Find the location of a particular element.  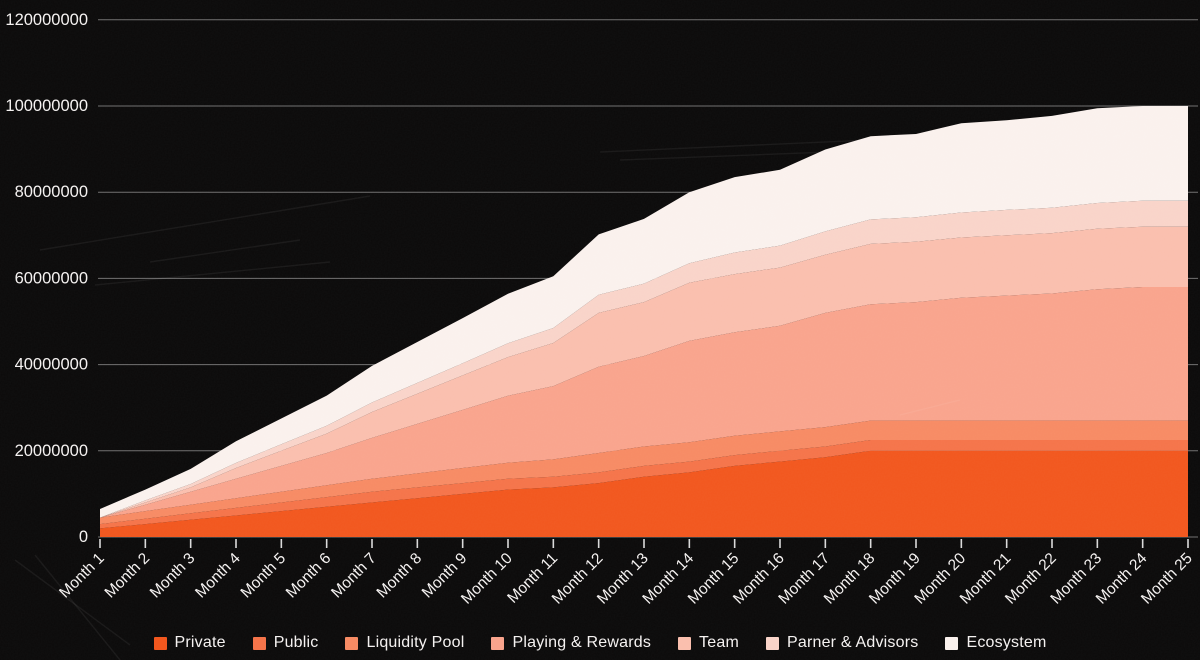

legend-label: Liquidity Pool is located at coordinates (415, 642).